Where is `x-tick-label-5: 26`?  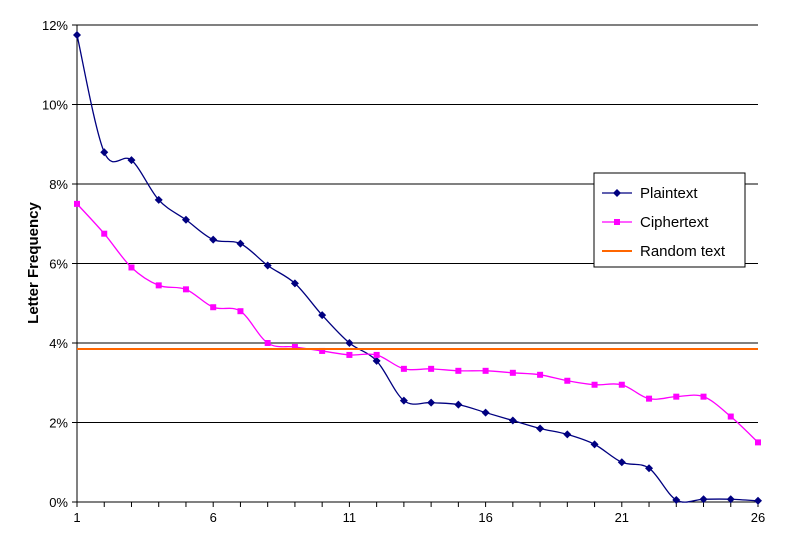 x-tick-label-5: 26 is located at coordinates (758, 517).